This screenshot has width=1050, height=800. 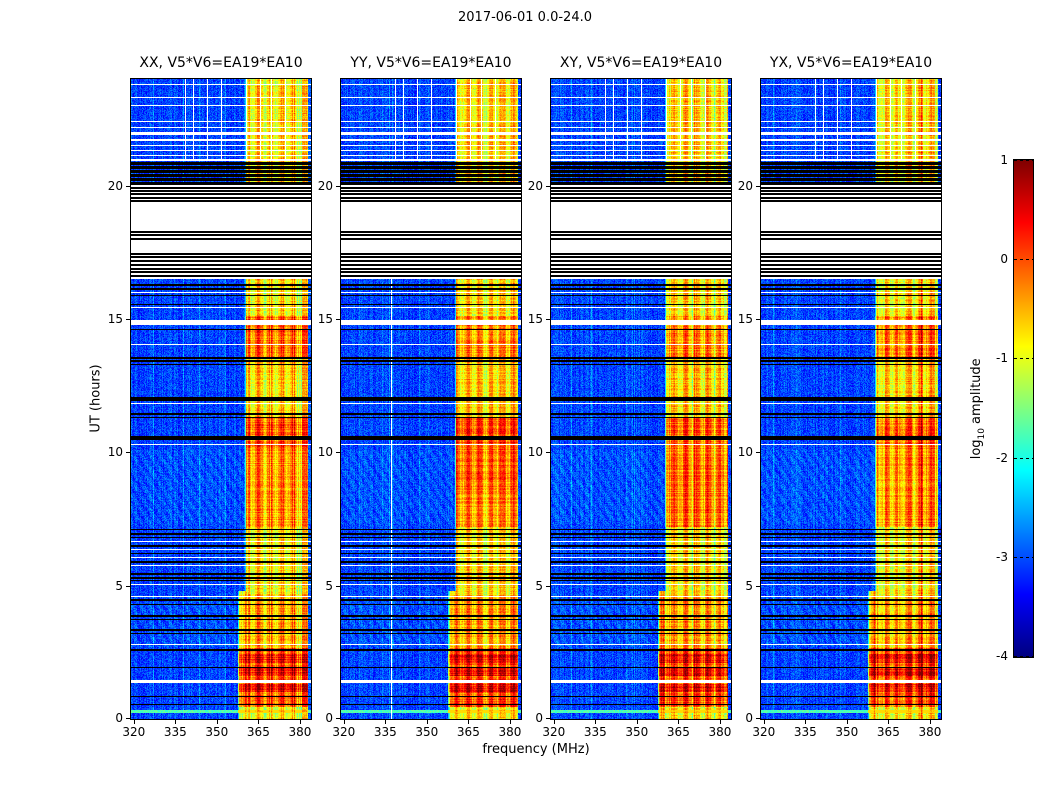 I want to click on colorbar-tick-label: 1, so click(x=1004, y=160).